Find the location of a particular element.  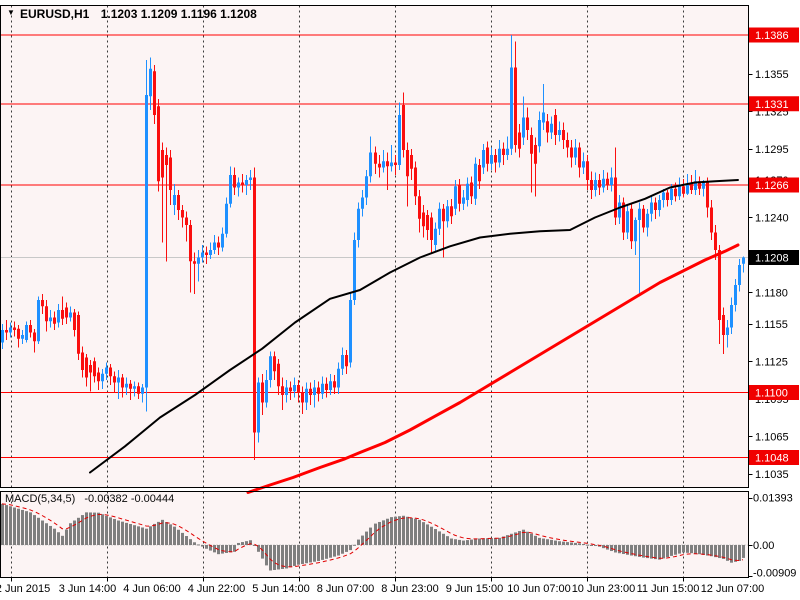

time-label: 8 Jun 23:00 is located at coordinates (410, 589).